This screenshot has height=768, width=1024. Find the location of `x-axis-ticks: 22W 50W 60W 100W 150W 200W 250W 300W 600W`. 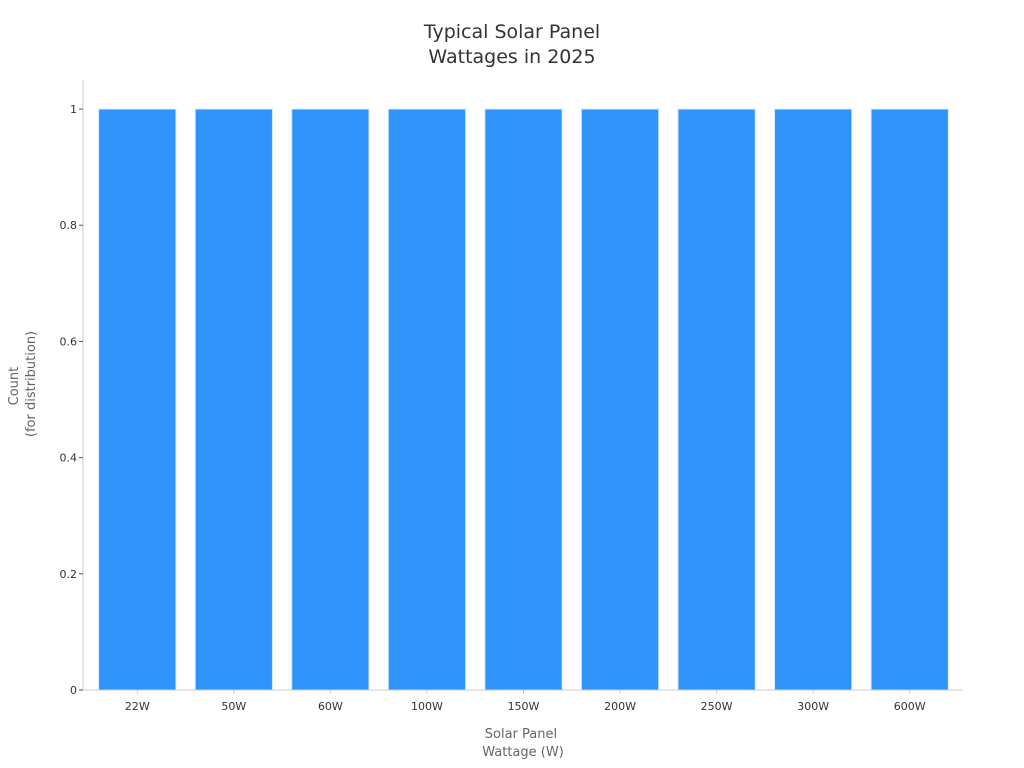

x-axis-ticks: 22W 50W 60W 100W 150W 200W 250W 300W 600W is located at coordinates (525, 701).